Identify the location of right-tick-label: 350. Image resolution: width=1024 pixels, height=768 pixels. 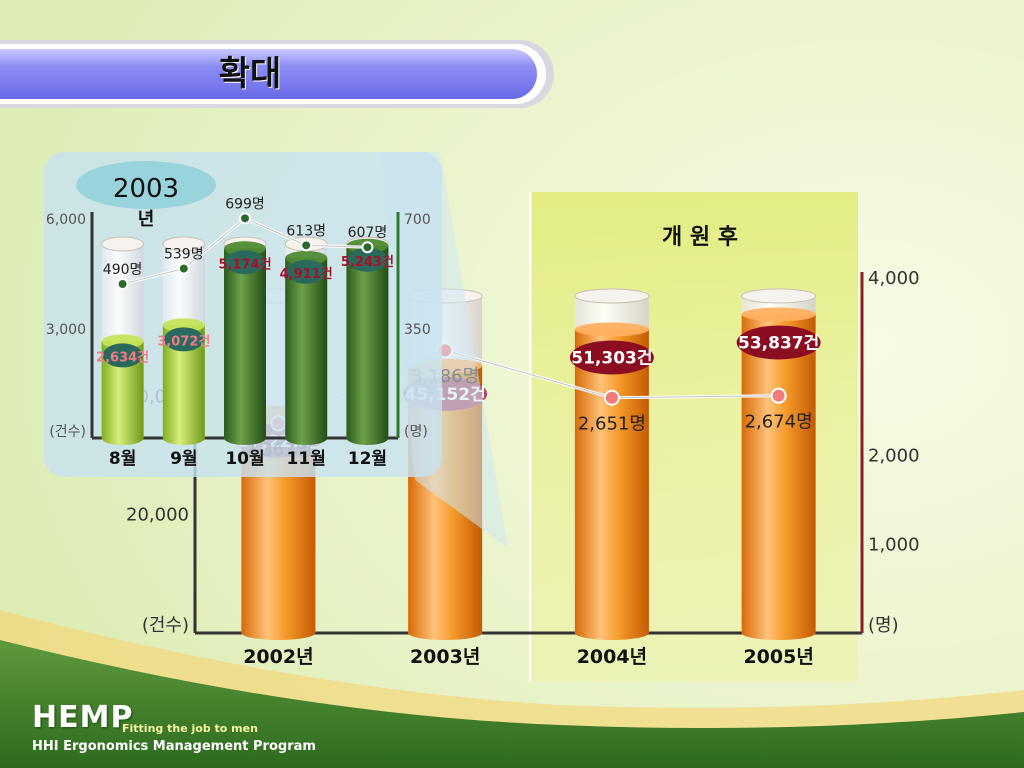
(417, 330).